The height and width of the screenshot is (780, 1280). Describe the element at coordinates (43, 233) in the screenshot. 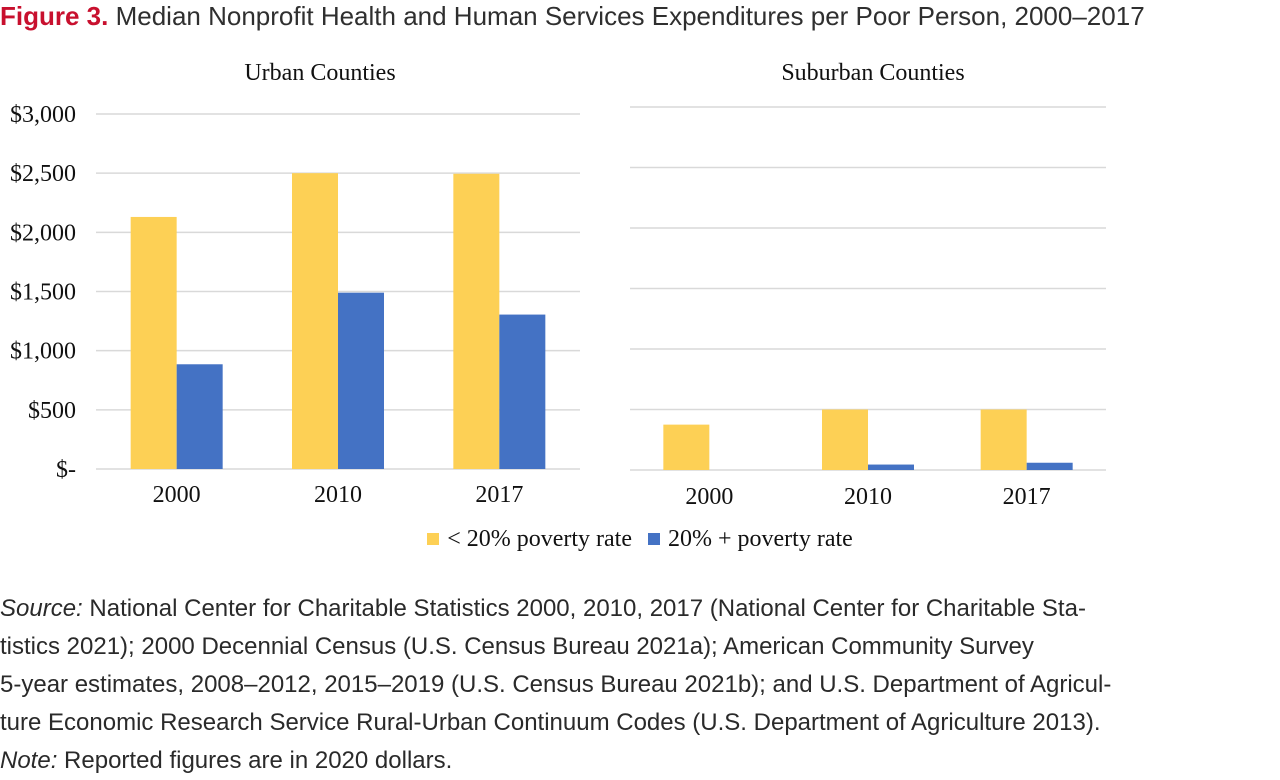

I see `y-tick-label: $2,000` at that location.